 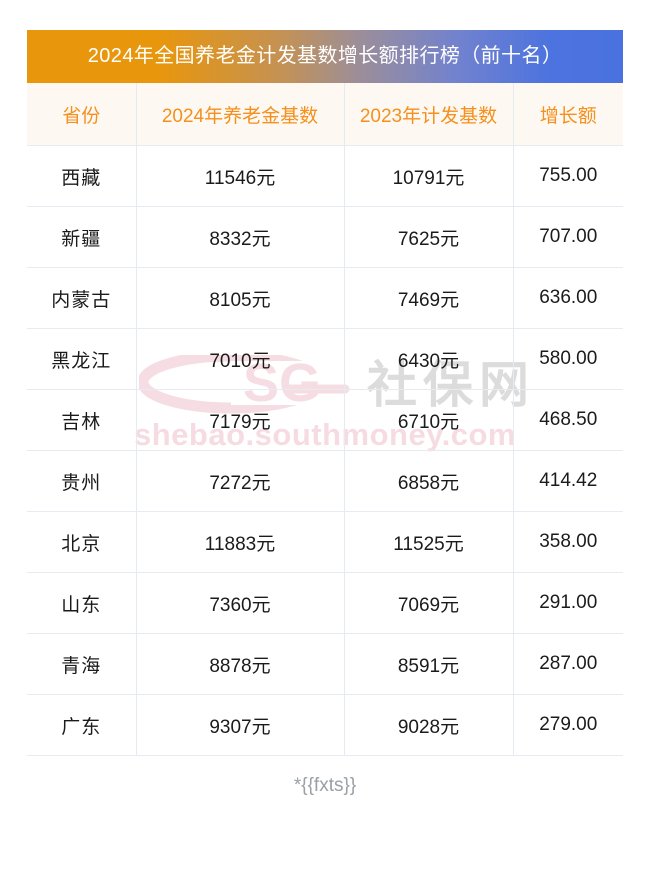 I want to click on table-row: 吉林 7179元 6710元 468.50, so click(x=325, y=420).